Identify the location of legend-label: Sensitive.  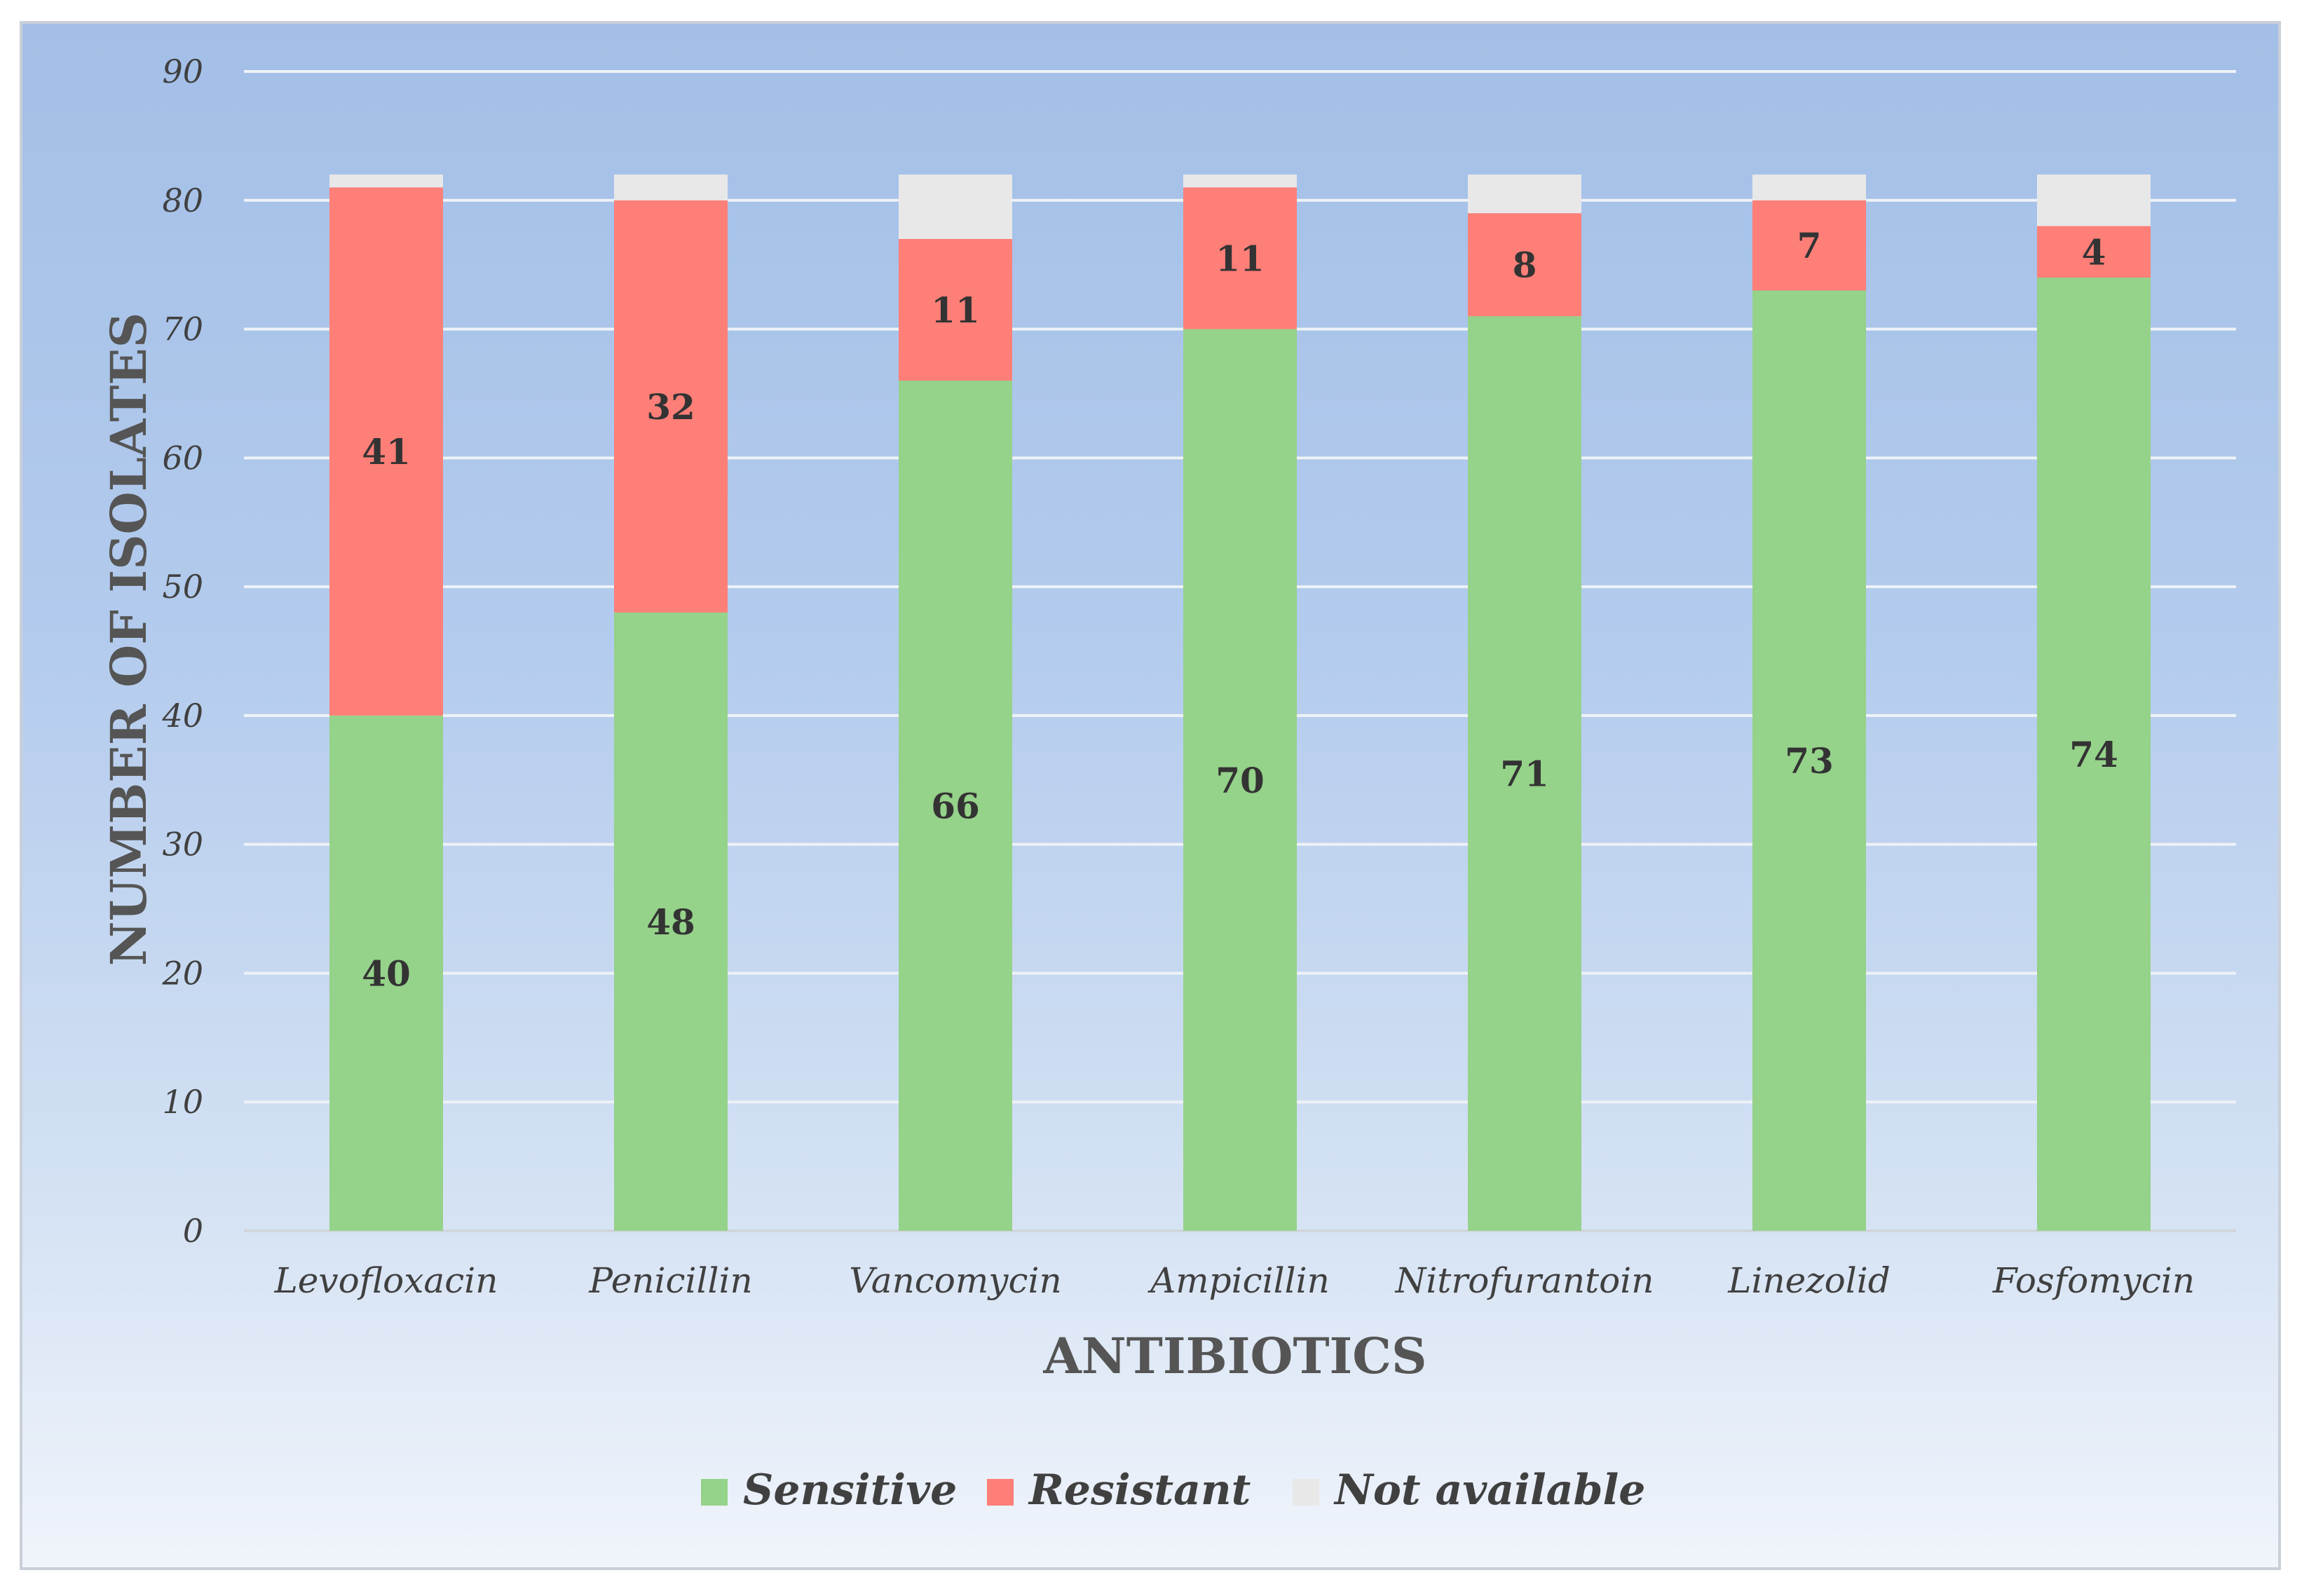
(850, 1491).